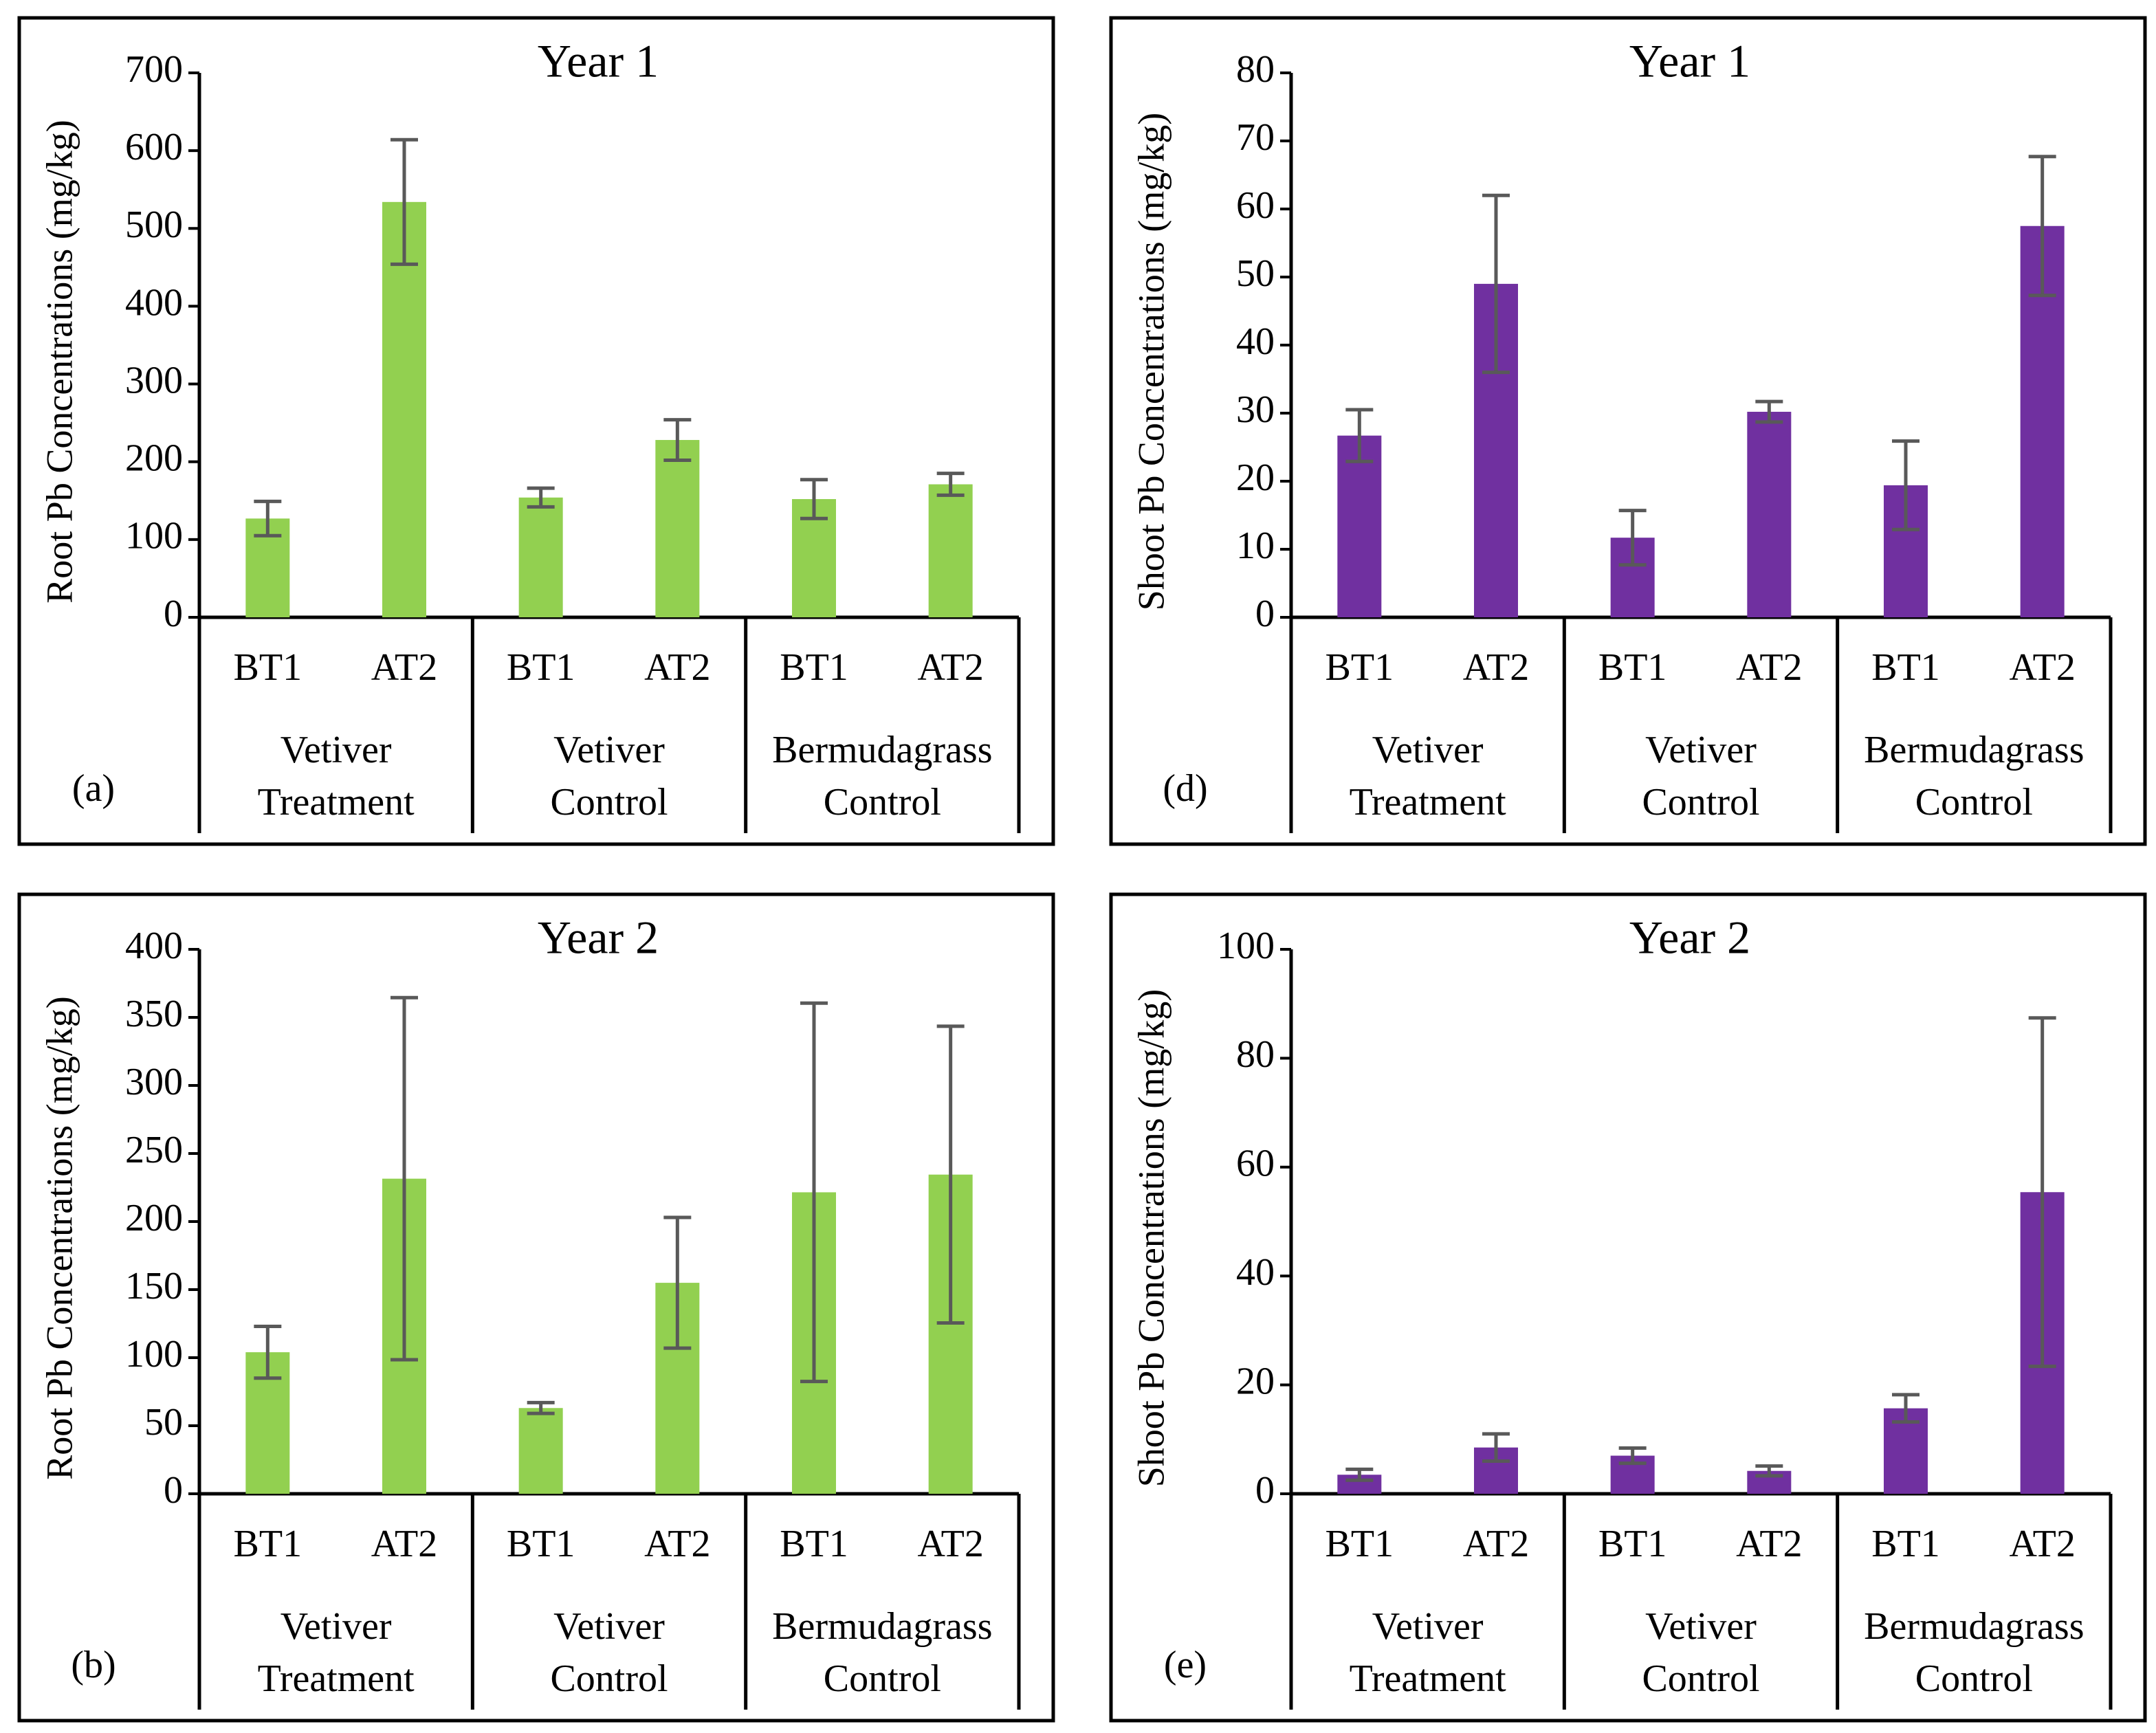 The width and height of the screenshot is (2156, 1733). What do you see at coordinates (1255, 137) in the screenshot?
I see `y-tick-label: 70` at bounding box center [1255, 137].